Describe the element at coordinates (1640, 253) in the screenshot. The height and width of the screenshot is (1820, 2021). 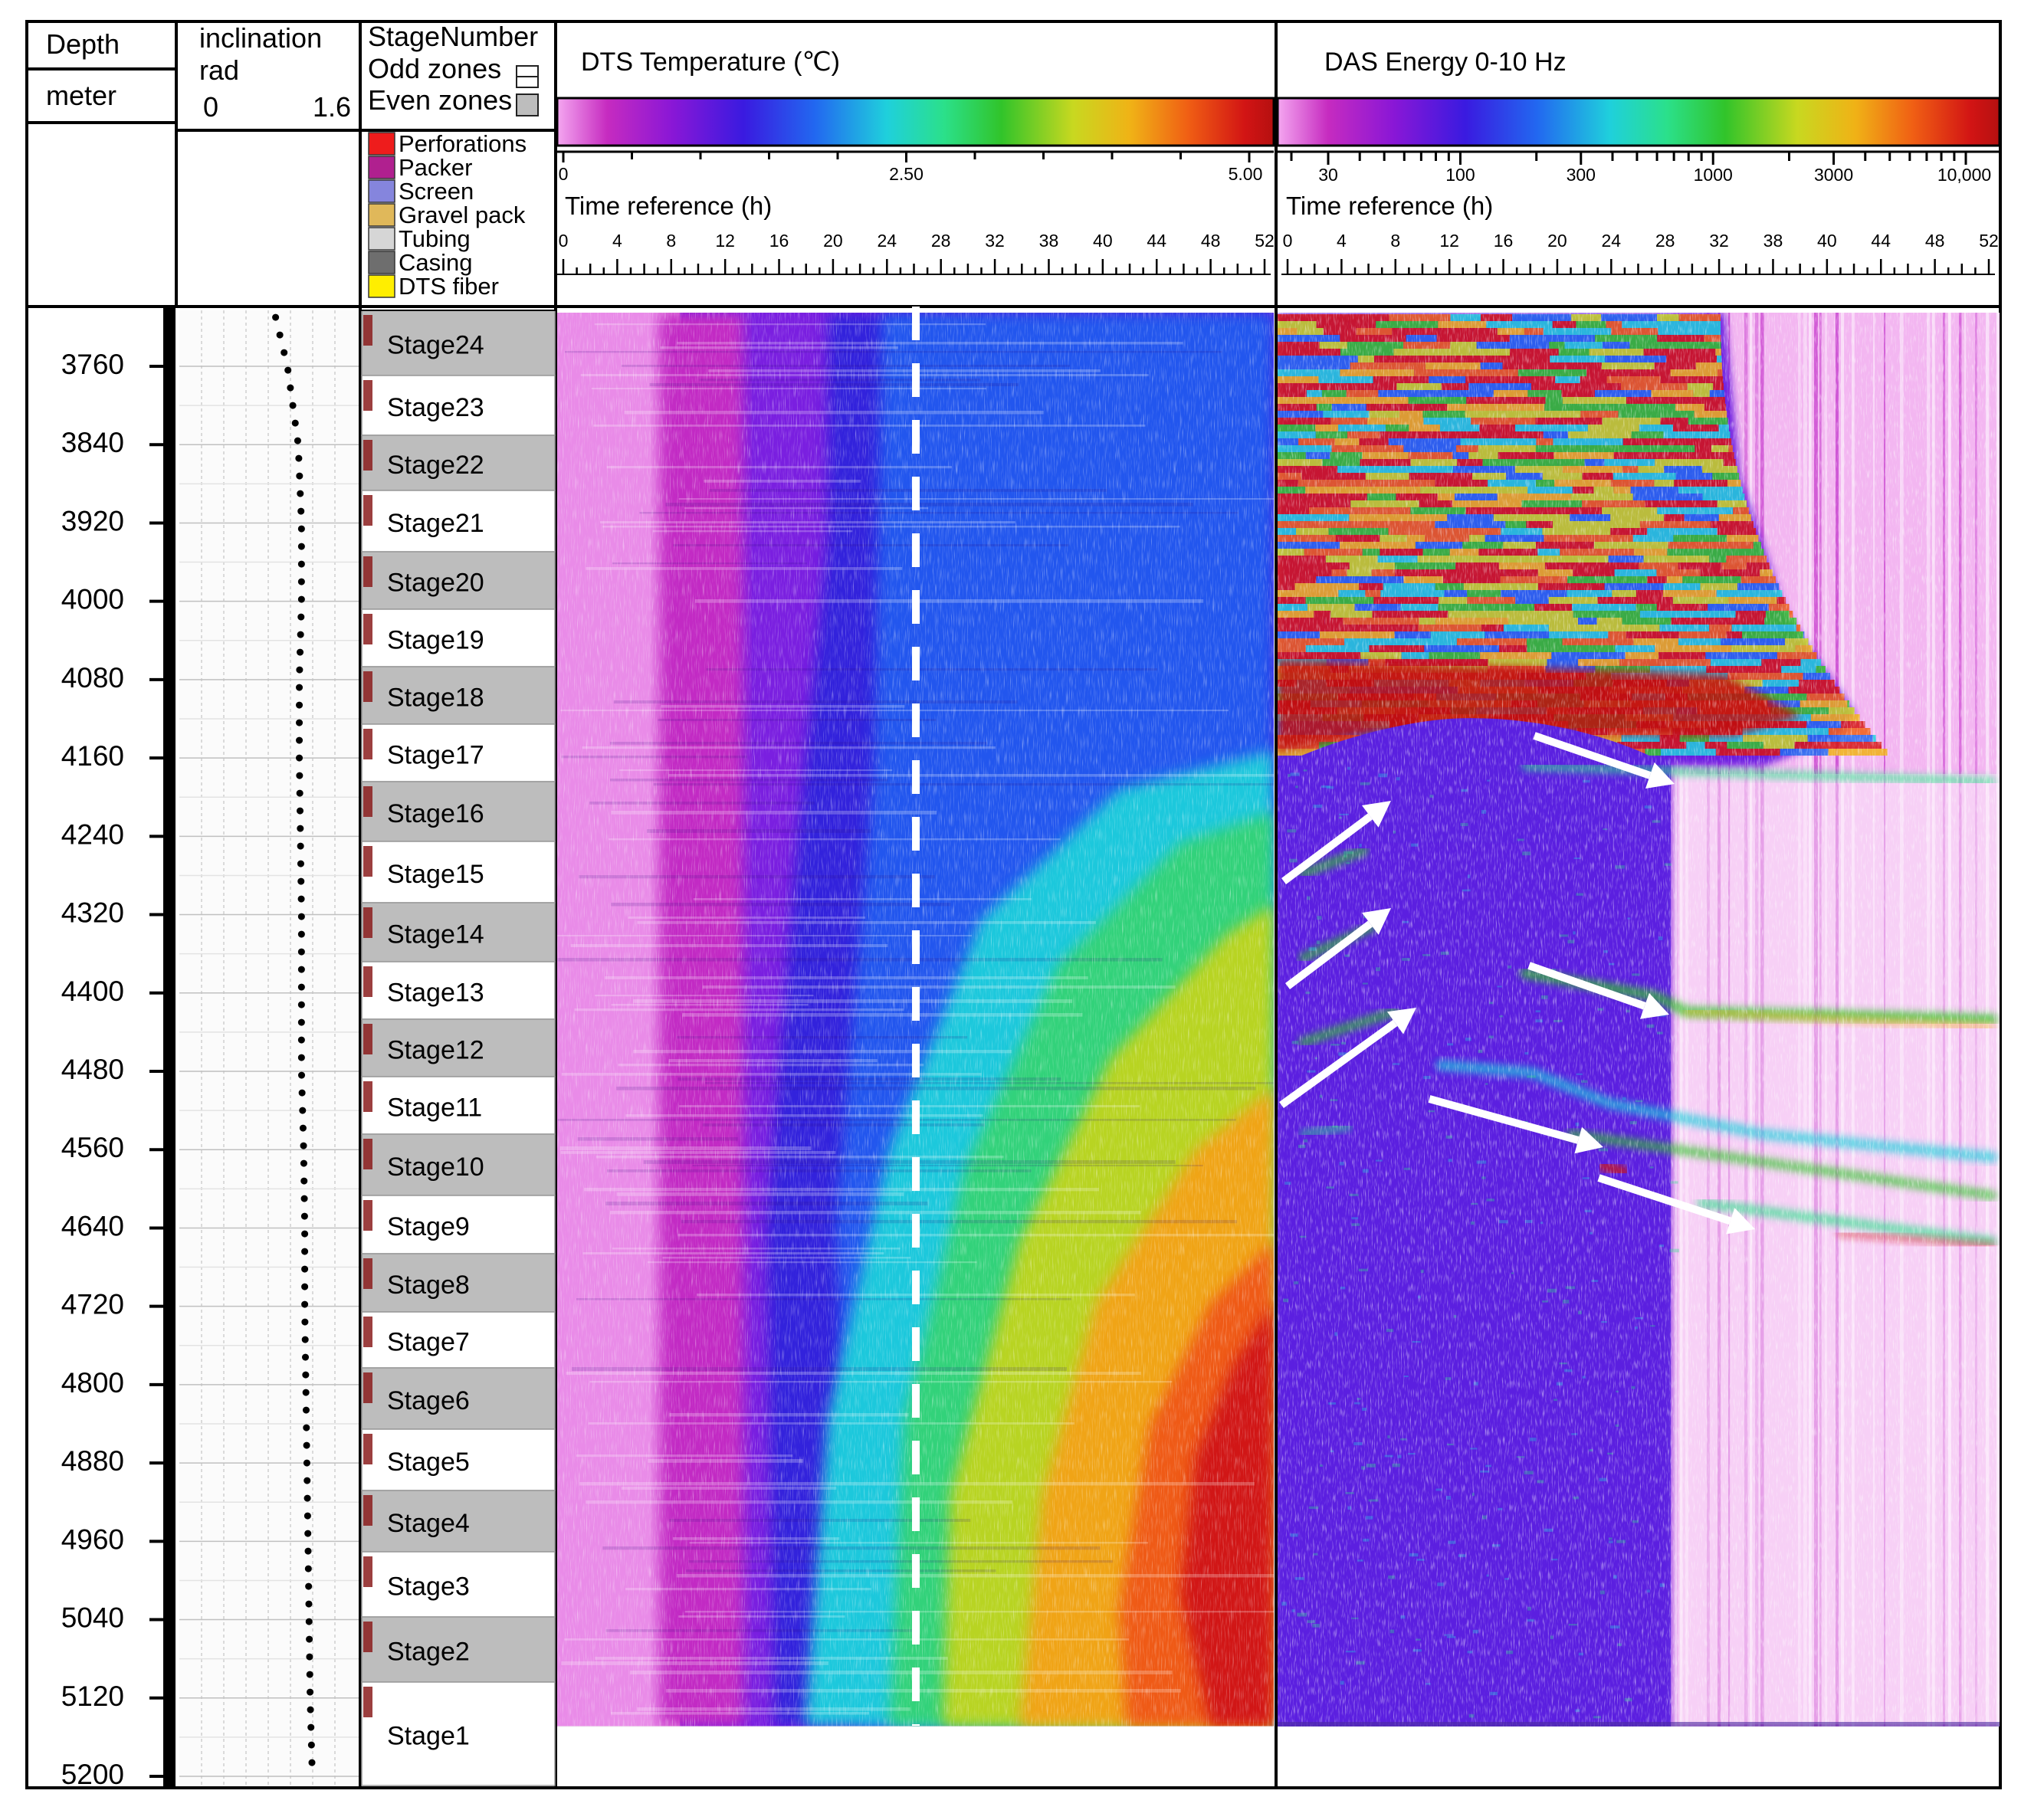
I see `das-time-axis: 0 4 8 12 16 20 24 28 32 38 40 44 48 52` at that location.